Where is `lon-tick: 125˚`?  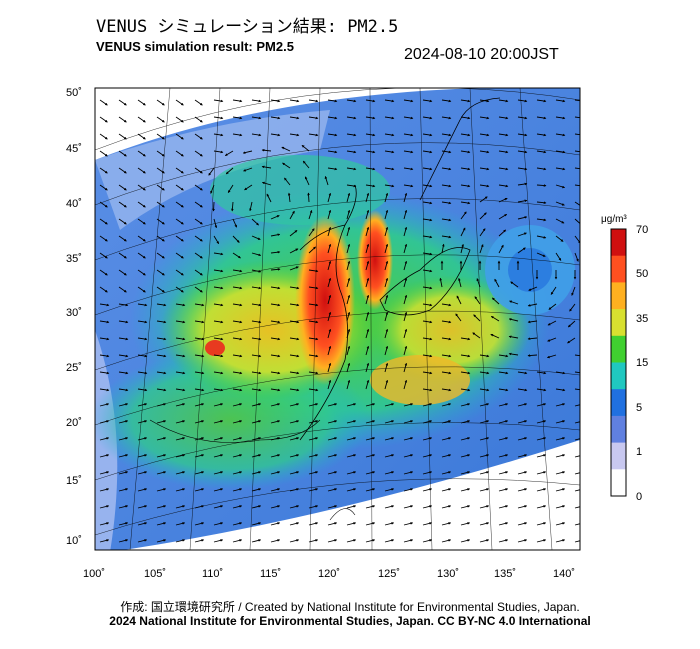 lon-tick: 125˚ is located at coordinates (389, 574).